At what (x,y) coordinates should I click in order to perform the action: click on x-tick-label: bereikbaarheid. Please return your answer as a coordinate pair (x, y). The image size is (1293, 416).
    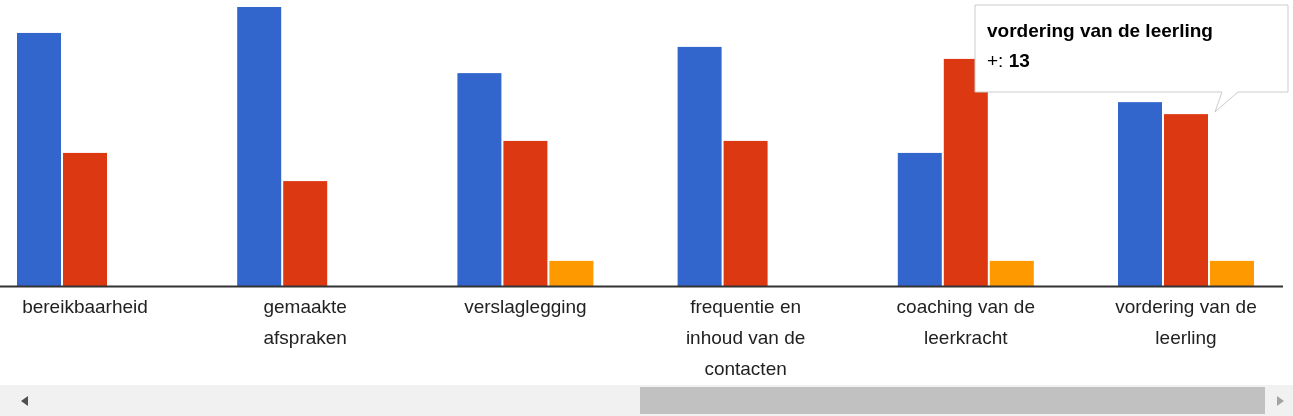
    Looking at the image, I should click on (85, 306).